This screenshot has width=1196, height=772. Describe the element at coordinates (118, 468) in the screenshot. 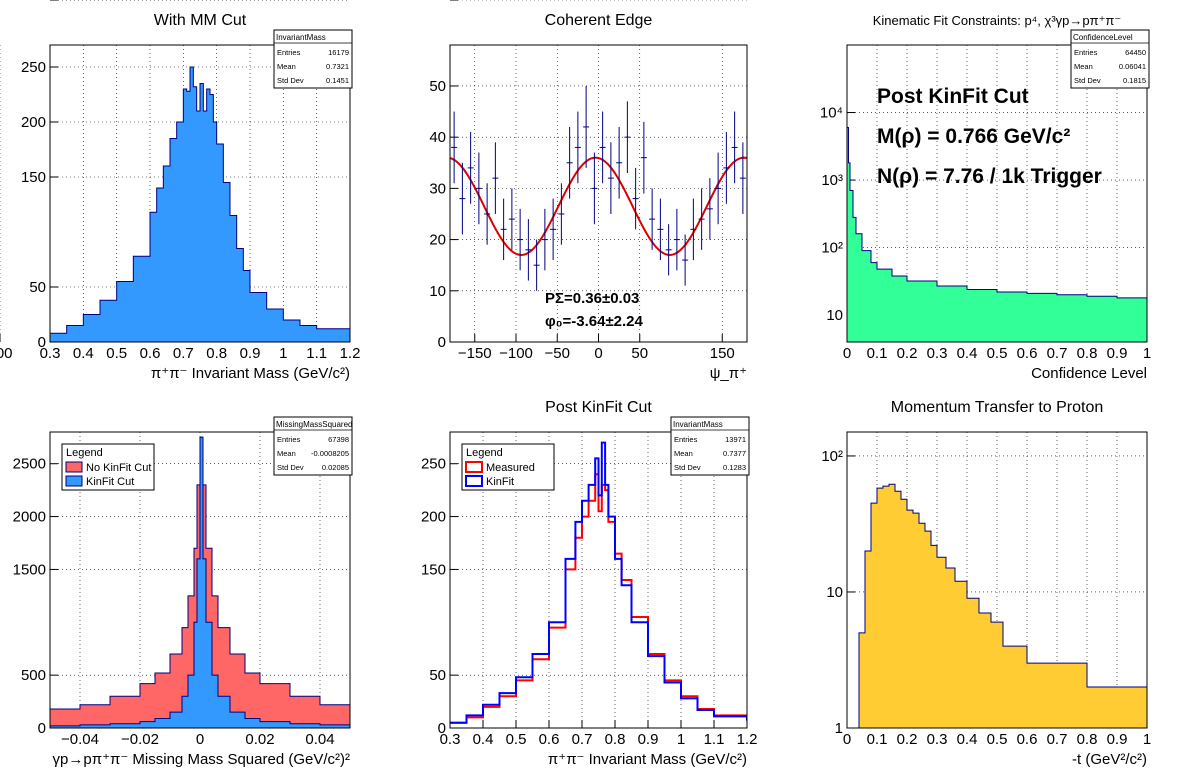

I see `legend-entry: No KinFit Cut` at that location.